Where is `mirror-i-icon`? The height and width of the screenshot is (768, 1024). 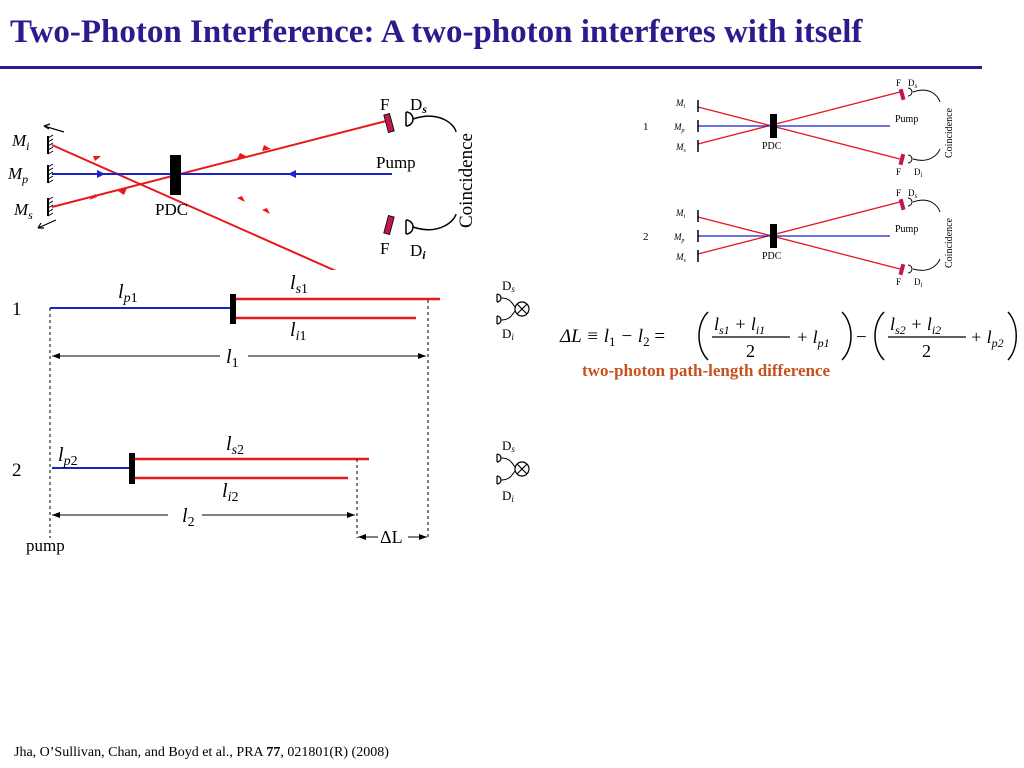
mirror-i-icon is located at coordinates (54, 139).